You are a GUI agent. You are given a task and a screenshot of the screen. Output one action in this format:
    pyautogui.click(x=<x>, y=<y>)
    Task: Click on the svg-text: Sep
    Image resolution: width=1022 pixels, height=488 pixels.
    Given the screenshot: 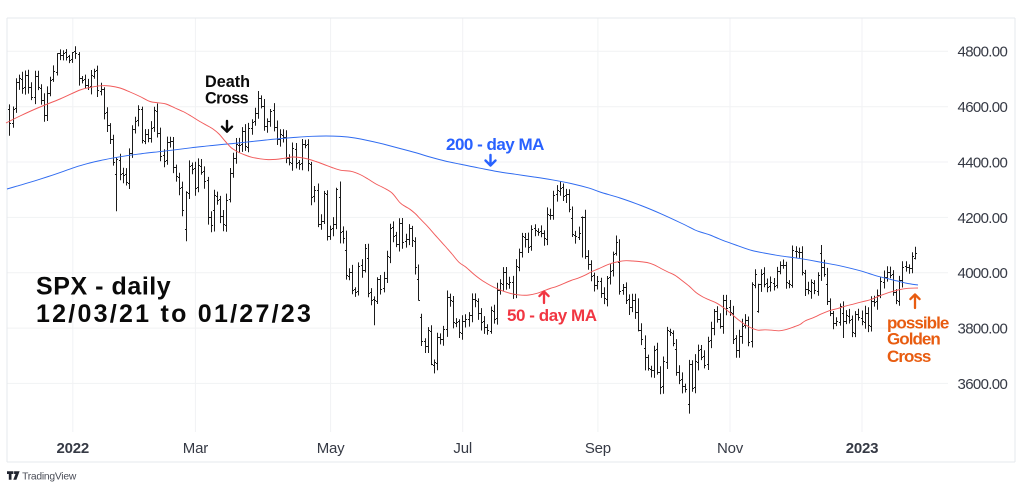 What is the action you would take?
    pyautogui.click(x=598, y=448)
    